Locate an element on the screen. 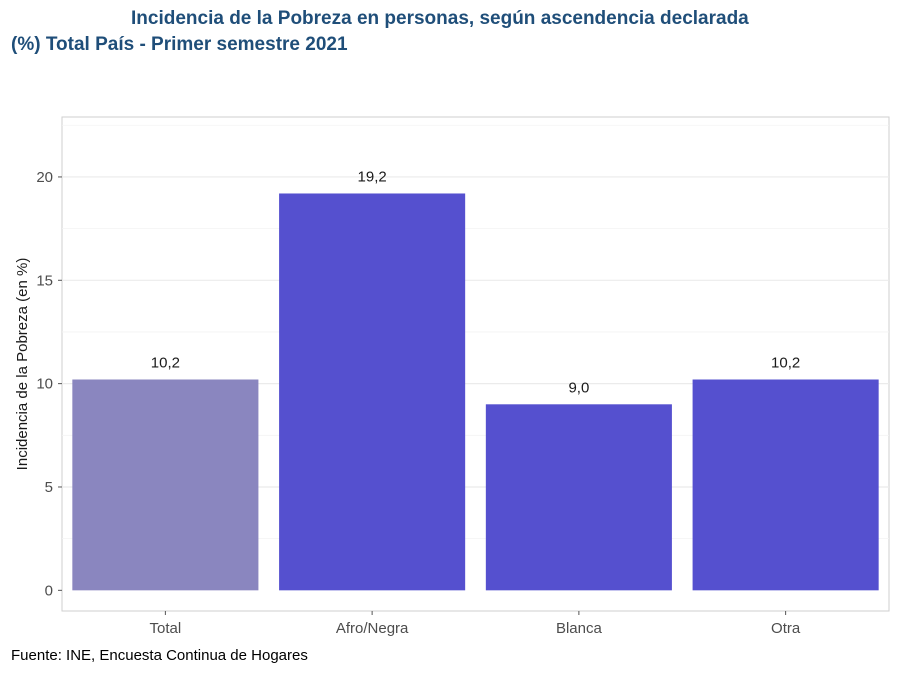 The image size is (910, 679). y-tick-label: 20 is located at coordinates (44, 177).